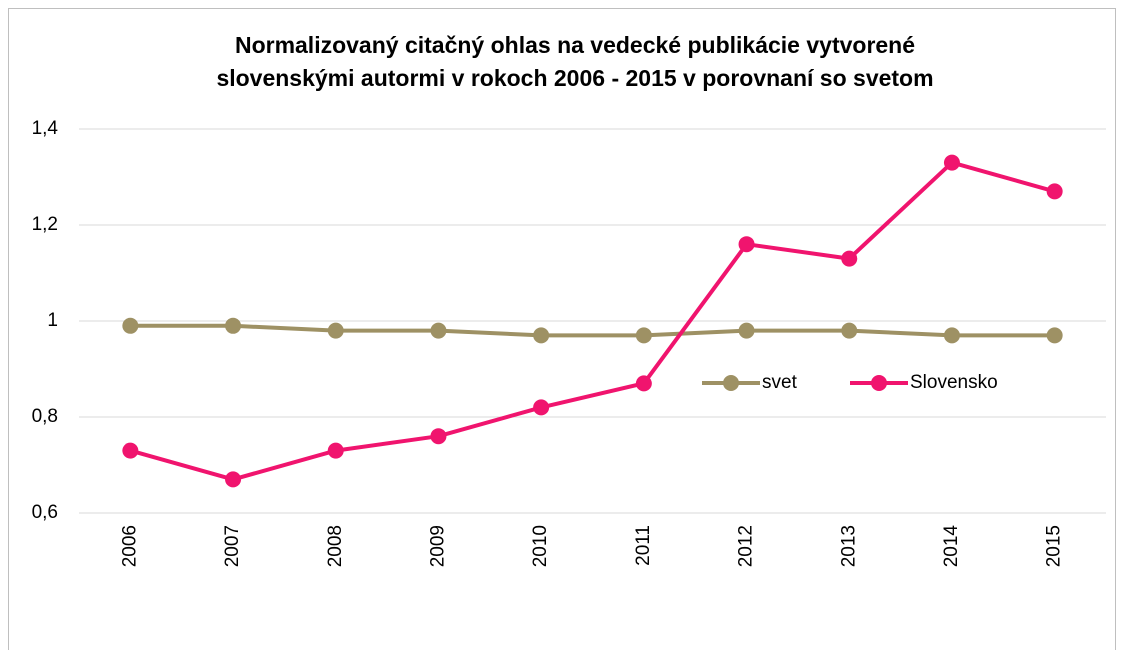 This screenshot has width=1124, height=650. What do you see at coordinates (954, 382) in the screenshot?
I see `legend-label: Slovensko` at bounding box center [954, 382].